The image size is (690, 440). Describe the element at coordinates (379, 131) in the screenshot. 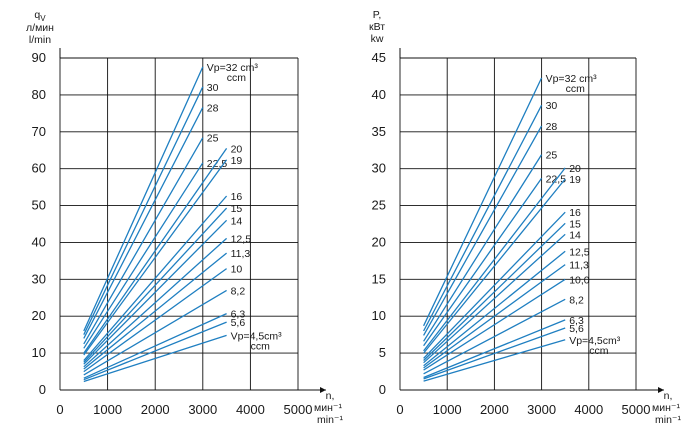

I see `y-tick-label: 35` at that location.